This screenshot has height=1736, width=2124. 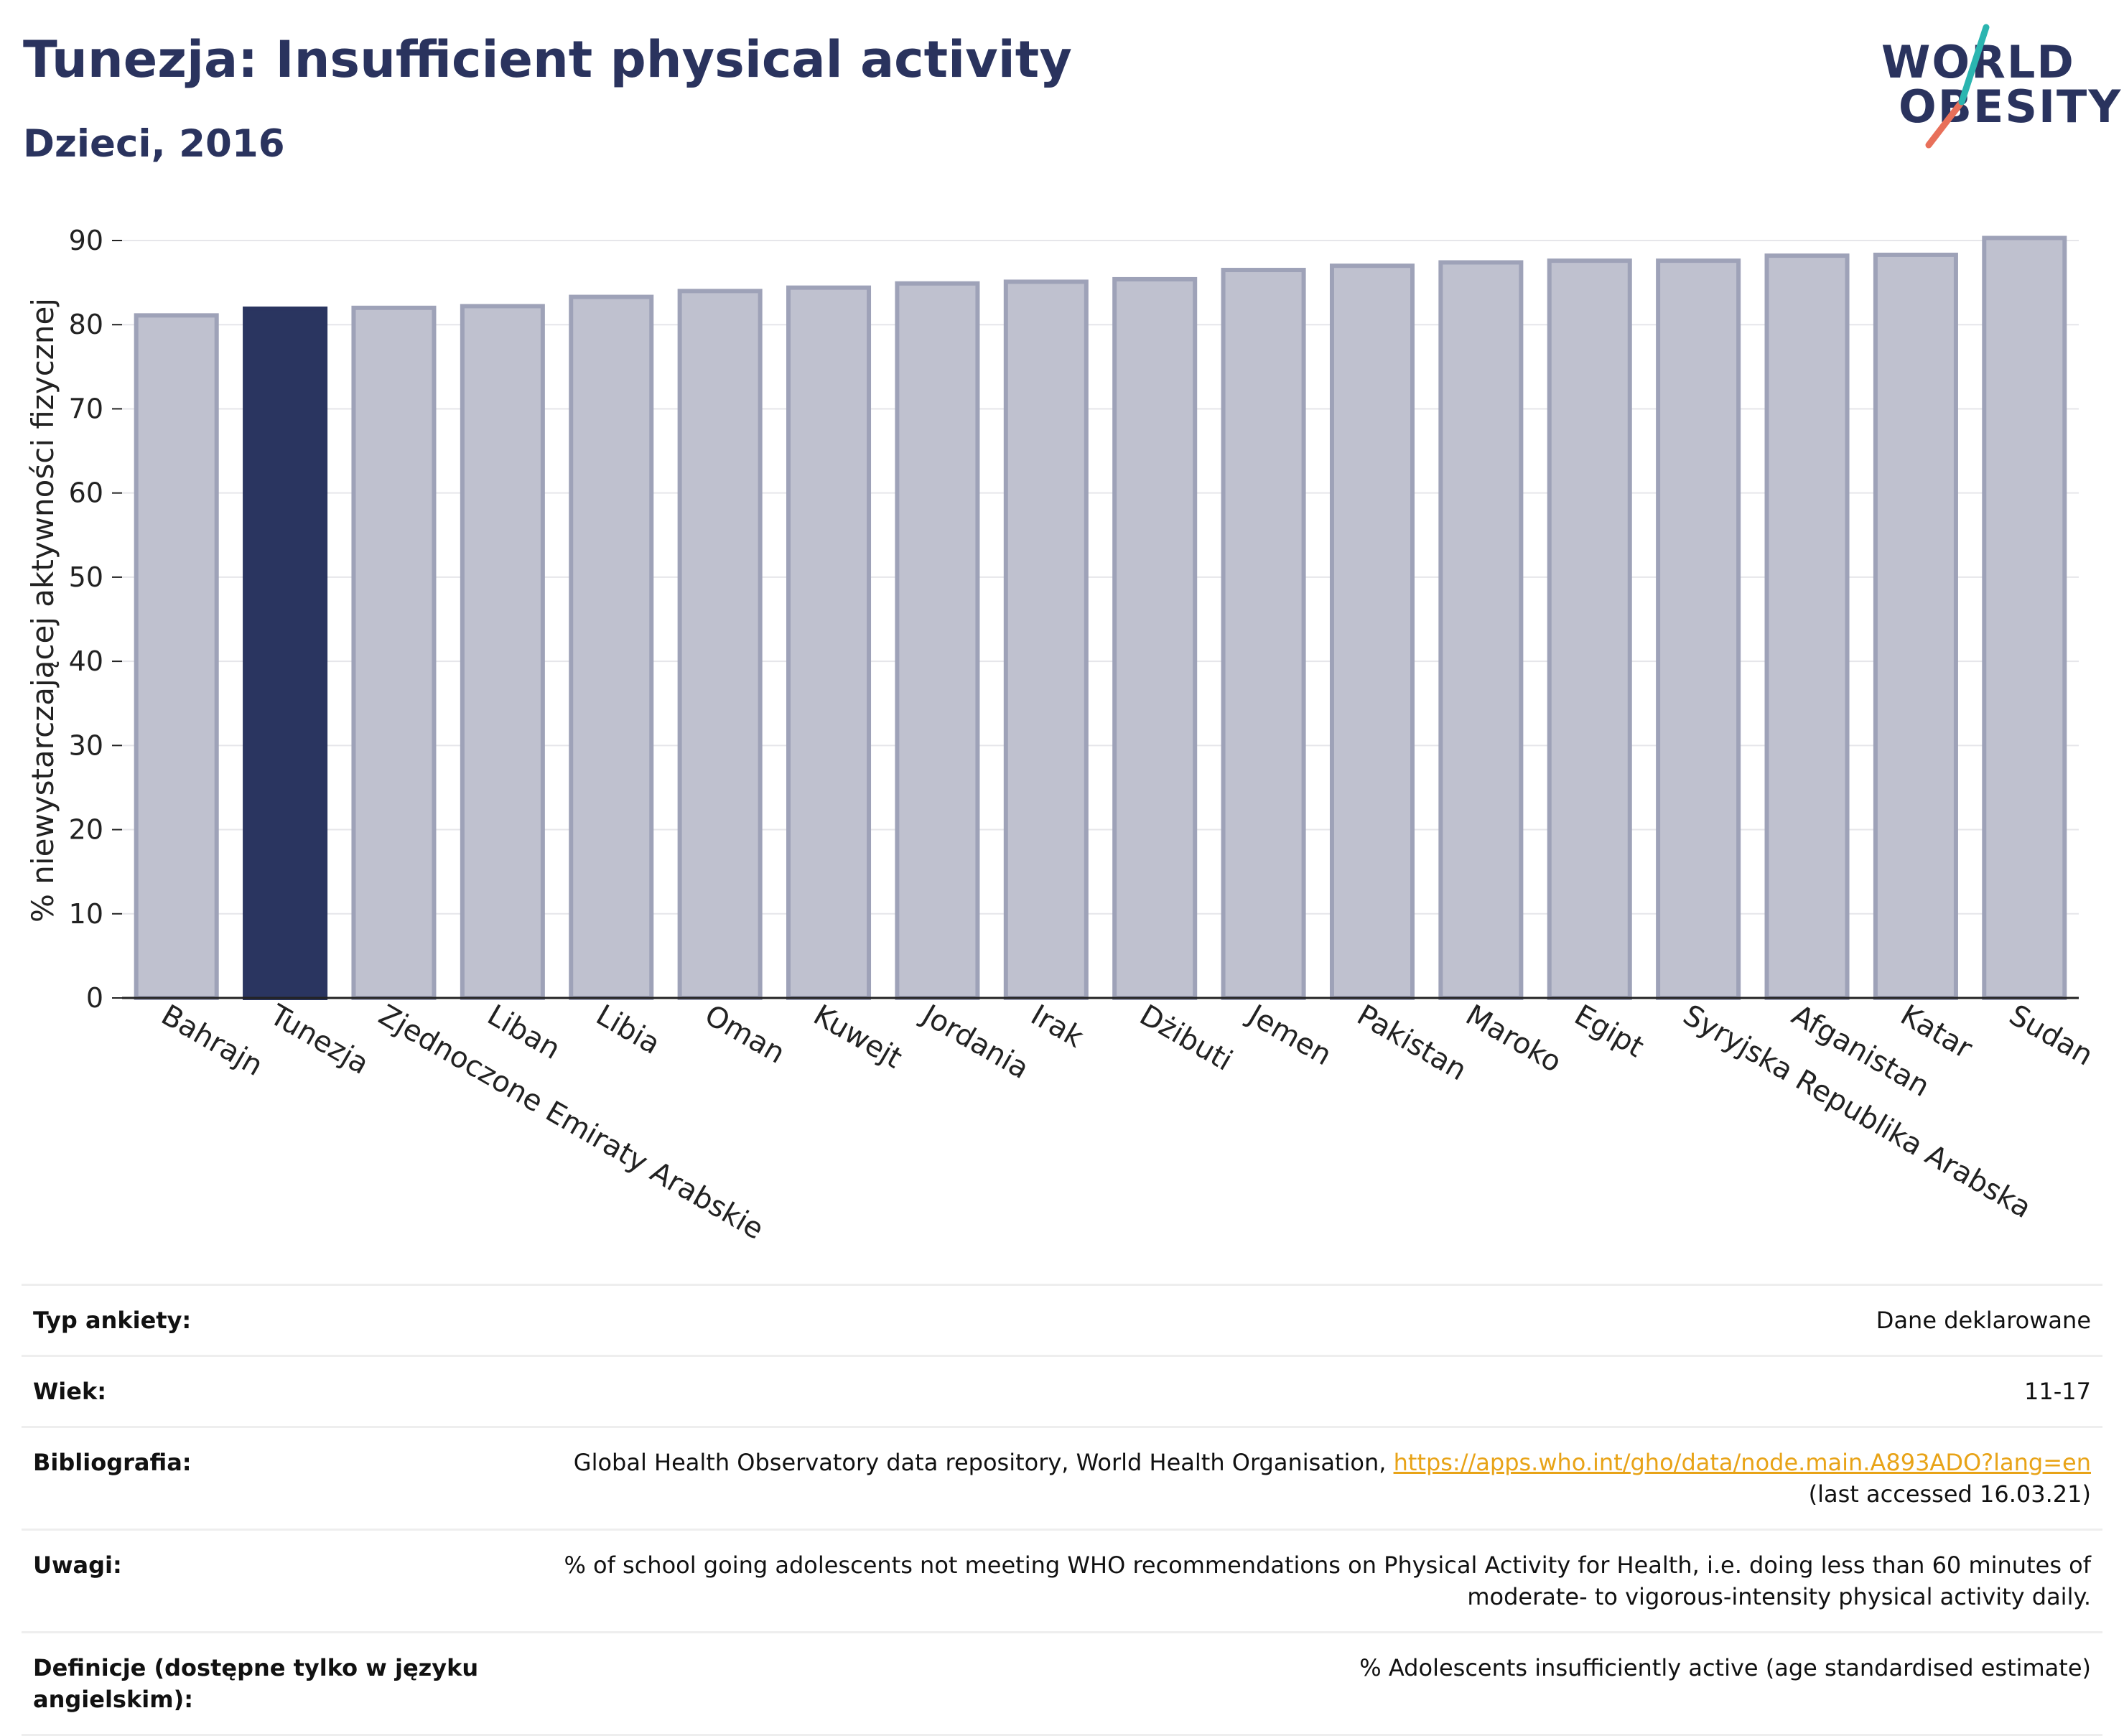 What do you see at coordinates (86, 493) in the screenshot?
I see `y-tick-label: 60` at bounding box center [86, 493].